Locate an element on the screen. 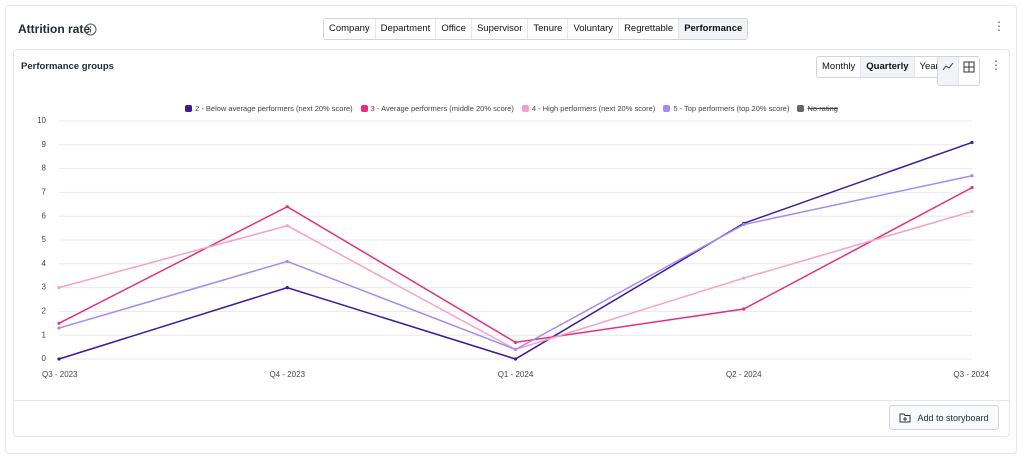 The height and width of the screenshot is (460, 1024). legend-label: No rating is located at coordinates (822, 108).